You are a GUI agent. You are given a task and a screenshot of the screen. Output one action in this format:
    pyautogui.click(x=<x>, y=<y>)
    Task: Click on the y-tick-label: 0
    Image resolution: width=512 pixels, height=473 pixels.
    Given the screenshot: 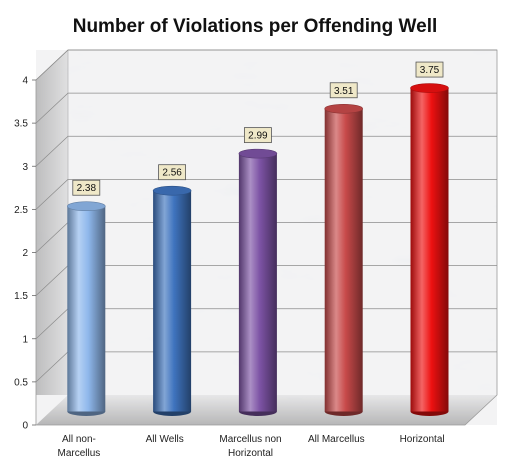 What is the action you would take?
    pyautogui.click(x=25, y=426)
    